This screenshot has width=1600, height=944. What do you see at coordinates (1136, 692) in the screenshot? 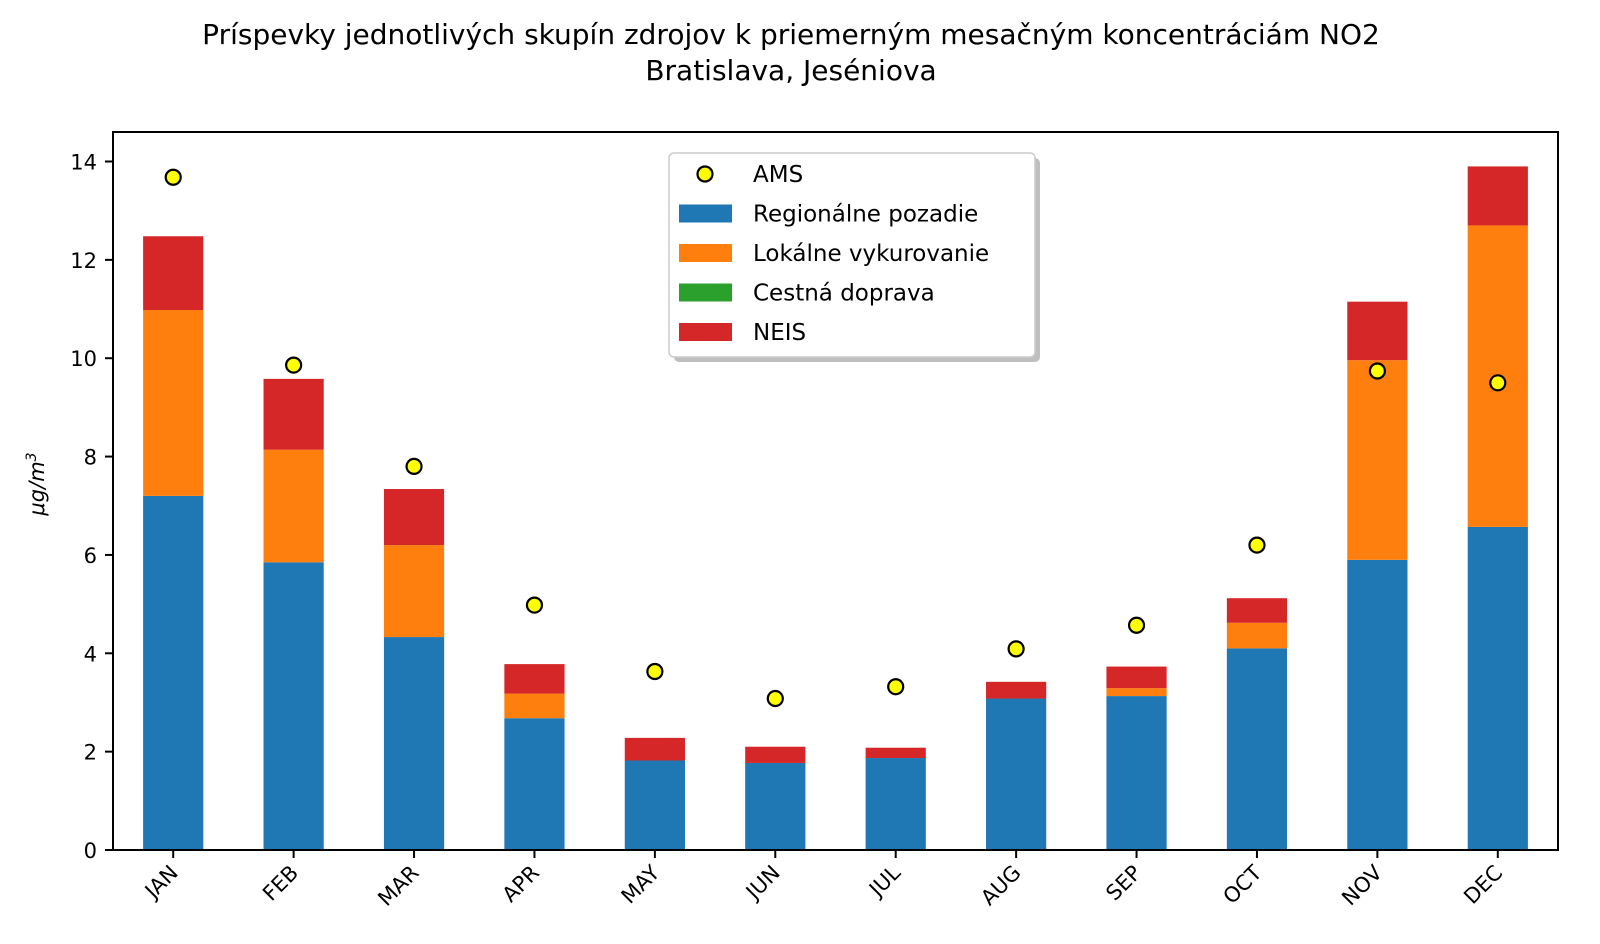
I see `bar-lokalne-vykurovanie-sep` at bounding box center [1136, 692].